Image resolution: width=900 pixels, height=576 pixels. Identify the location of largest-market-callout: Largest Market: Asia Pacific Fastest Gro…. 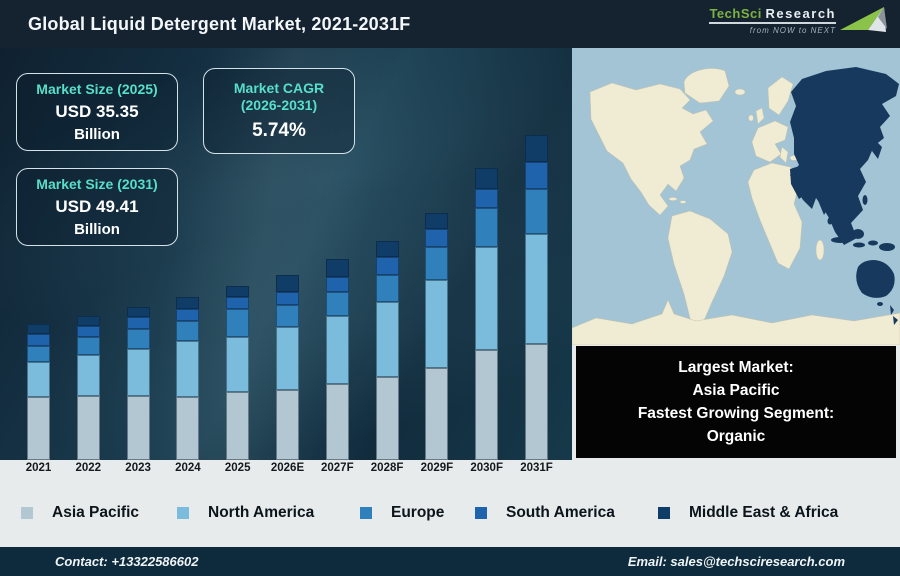
(736, 402).